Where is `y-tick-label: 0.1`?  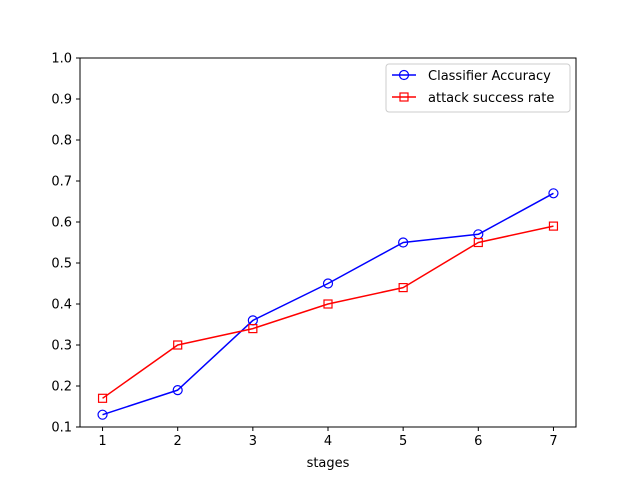 y-tick-label: 0.1 is located at coordinates (61, 428).